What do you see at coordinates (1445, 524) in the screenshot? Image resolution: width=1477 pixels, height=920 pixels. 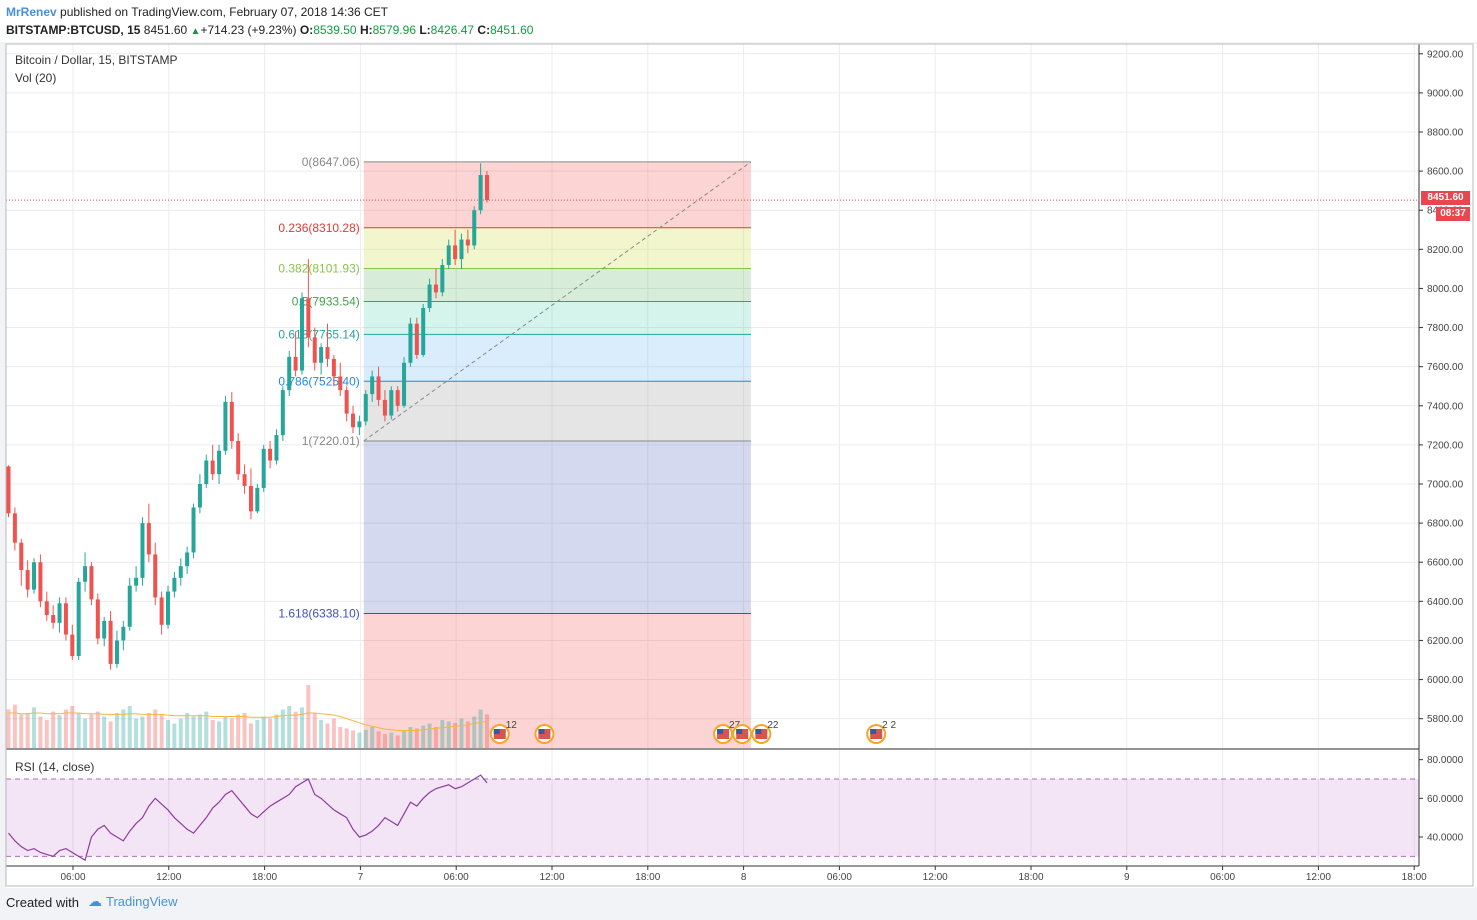 I see `price-tick-label: 6800.00` at bounding box center [1445, 524].